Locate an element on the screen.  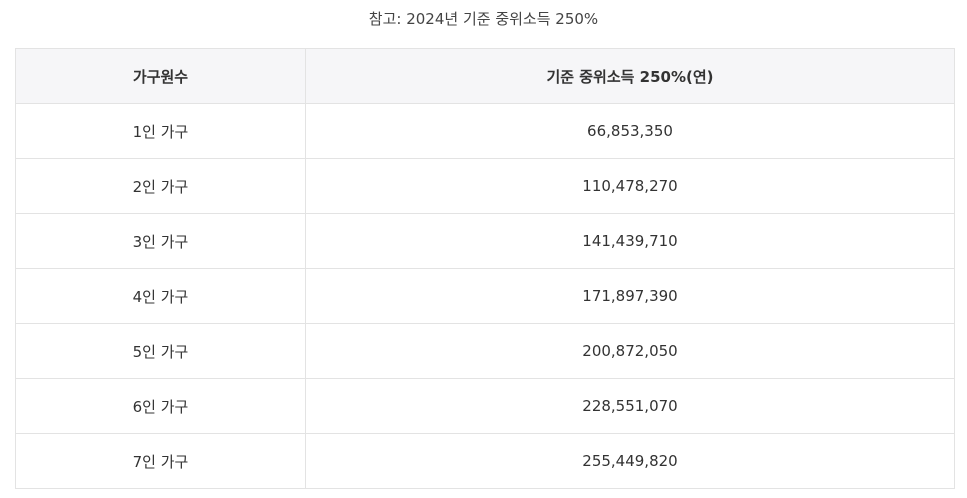
household-size-cell: 6인 가구 is located at coordinates (160, 406).